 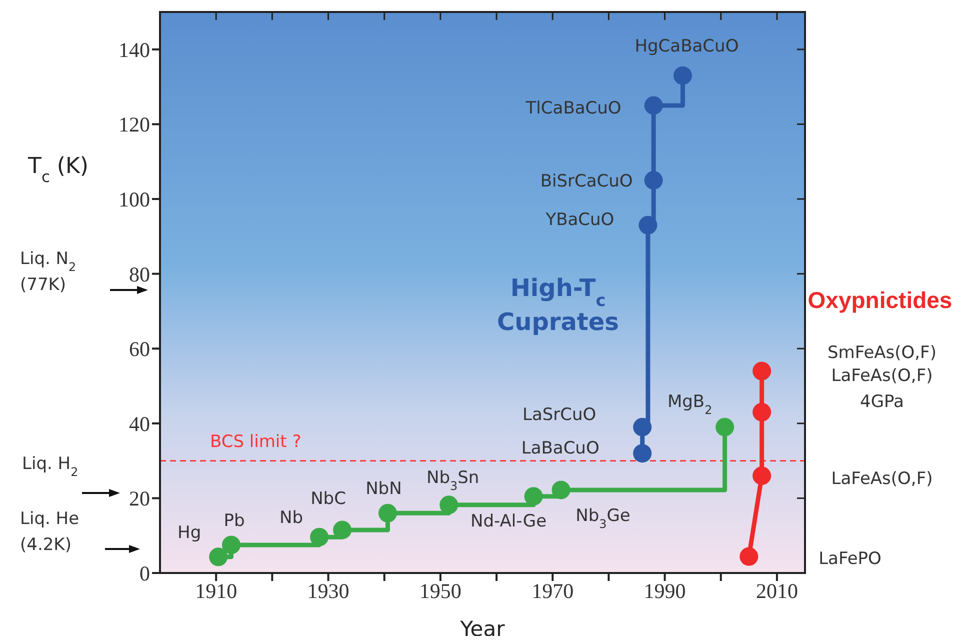 What do you see at coordinates (292, 518) in the screenshot?
I see `annotation: Nb` at bounding box center [292, 518].